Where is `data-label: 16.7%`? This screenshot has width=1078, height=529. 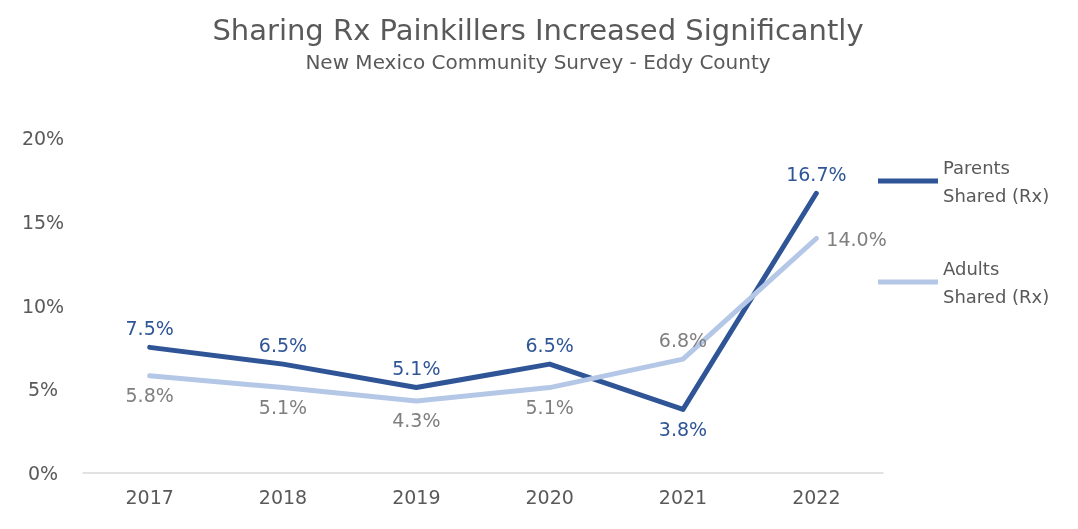
data-label: 16.7% is located at coordinates (816, 173).